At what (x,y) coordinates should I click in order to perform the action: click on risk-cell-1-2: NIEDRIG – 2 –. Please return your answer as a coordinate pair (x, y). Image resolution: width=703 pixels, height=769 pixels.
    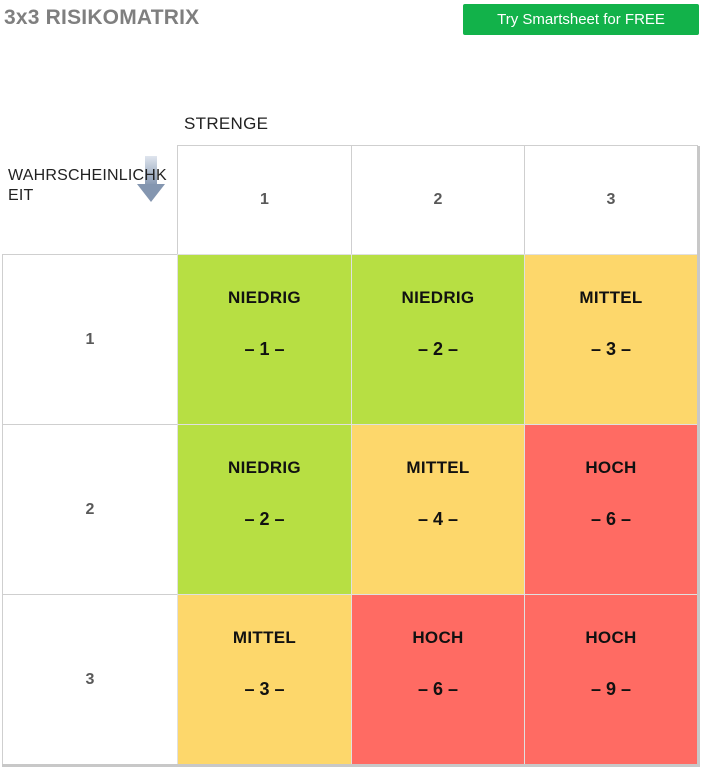
    Looking at the image, I should click on (438, 339).